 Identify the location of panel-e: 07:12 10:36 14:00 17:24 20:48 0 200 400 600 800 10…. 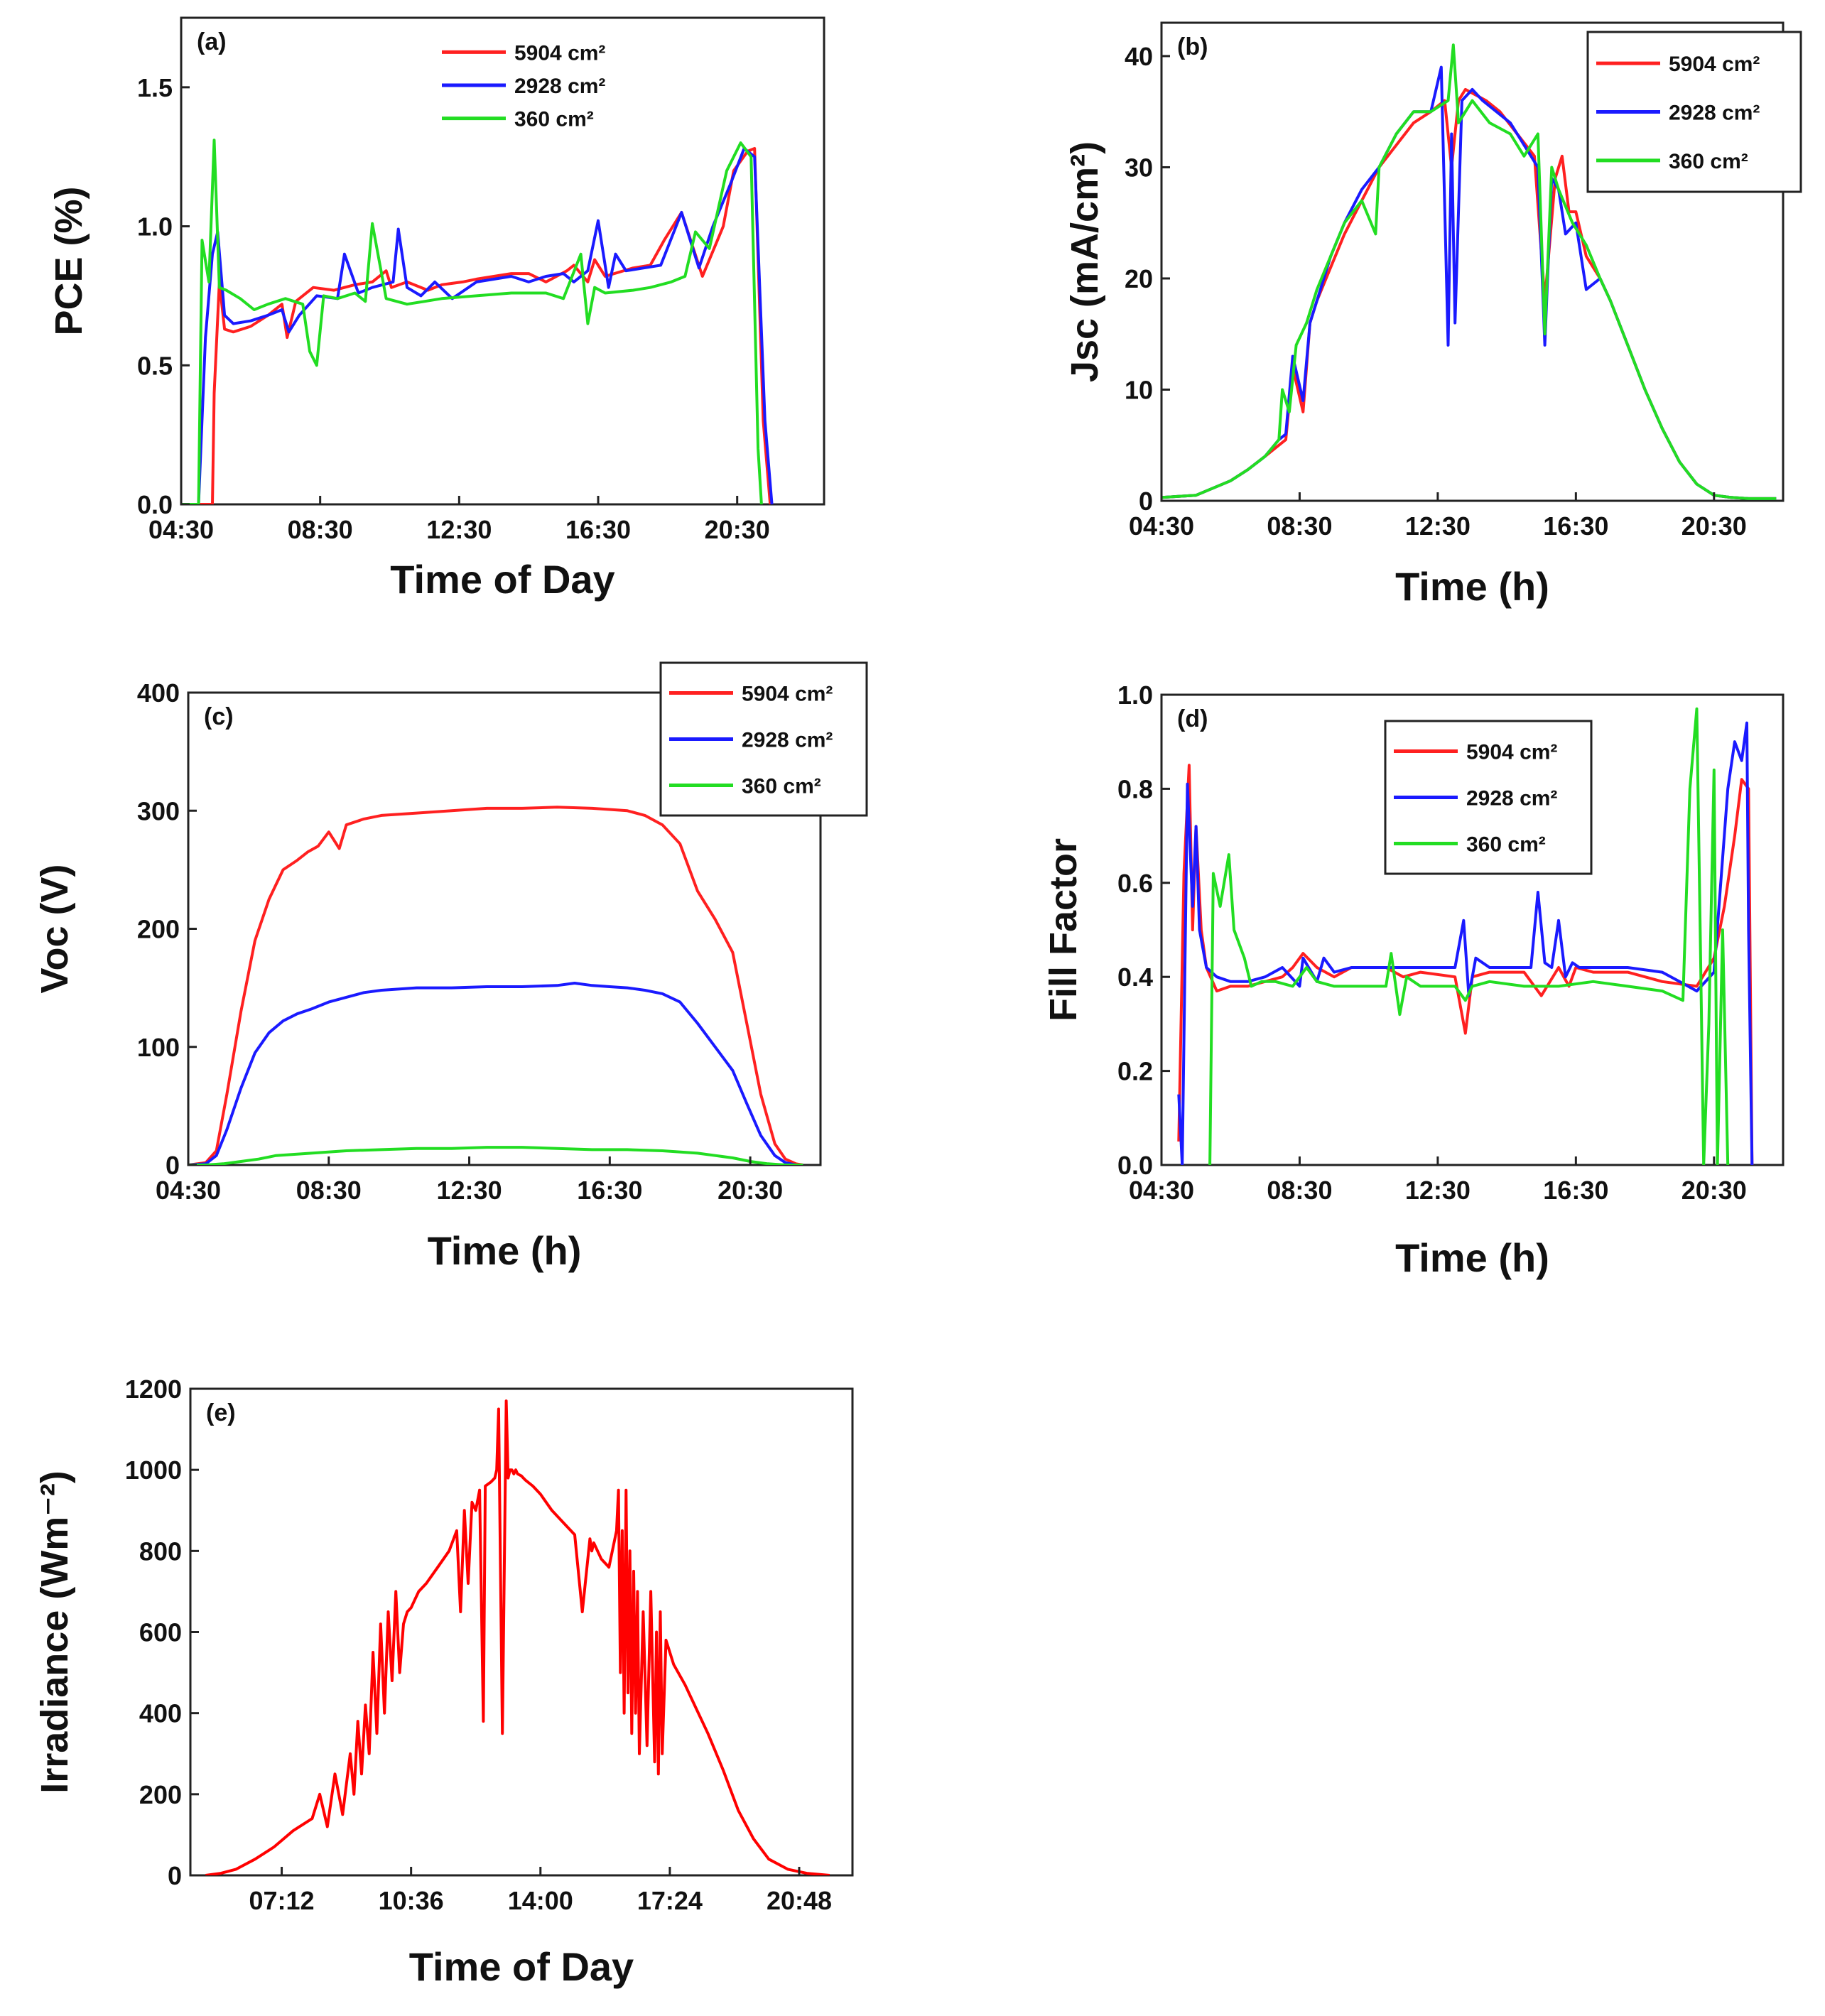
(443, 1682).